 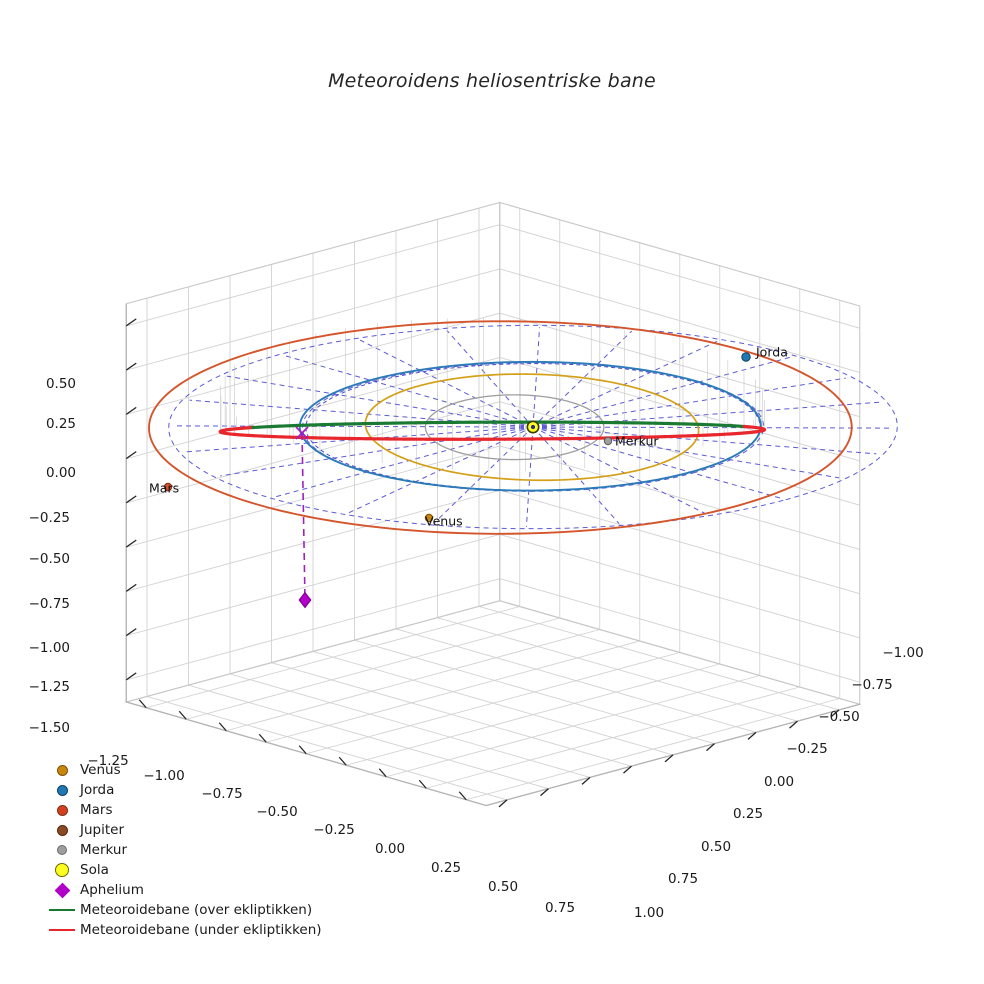 I want to click on y-axis-tick-label: 0.00, so click(x=779, y=782).